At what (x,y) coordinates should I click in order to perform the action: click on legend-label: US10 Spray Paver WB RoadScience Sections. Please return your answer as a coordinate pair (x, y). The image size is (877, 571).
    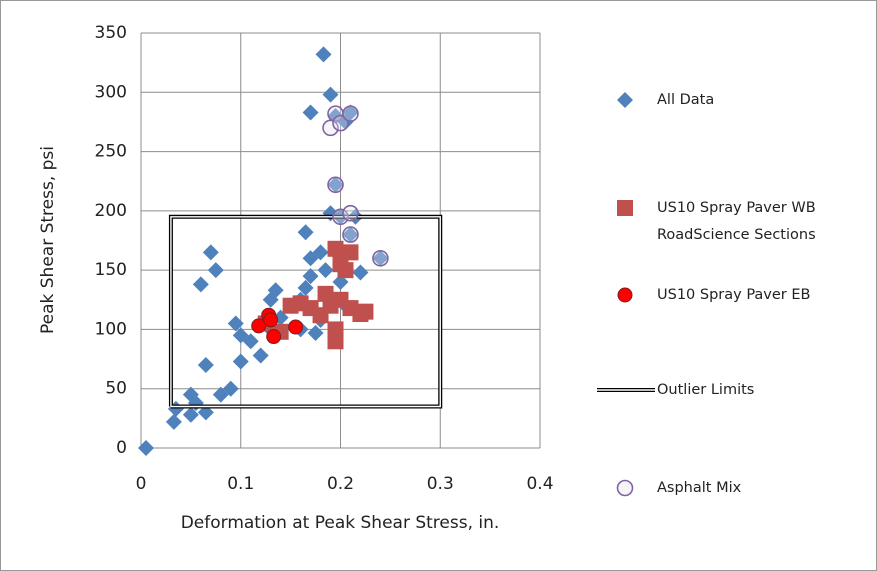
    Looking at the image, I should click on (736, 221).